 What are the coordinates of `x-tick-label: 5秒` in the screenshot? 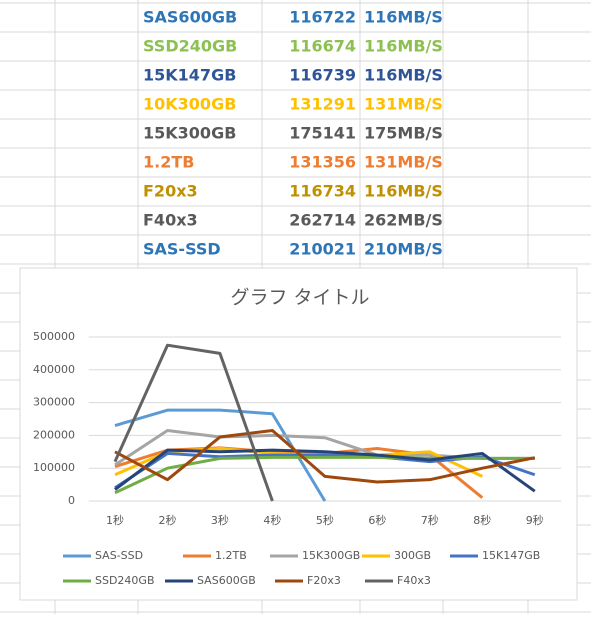 It's located at (325, 520).